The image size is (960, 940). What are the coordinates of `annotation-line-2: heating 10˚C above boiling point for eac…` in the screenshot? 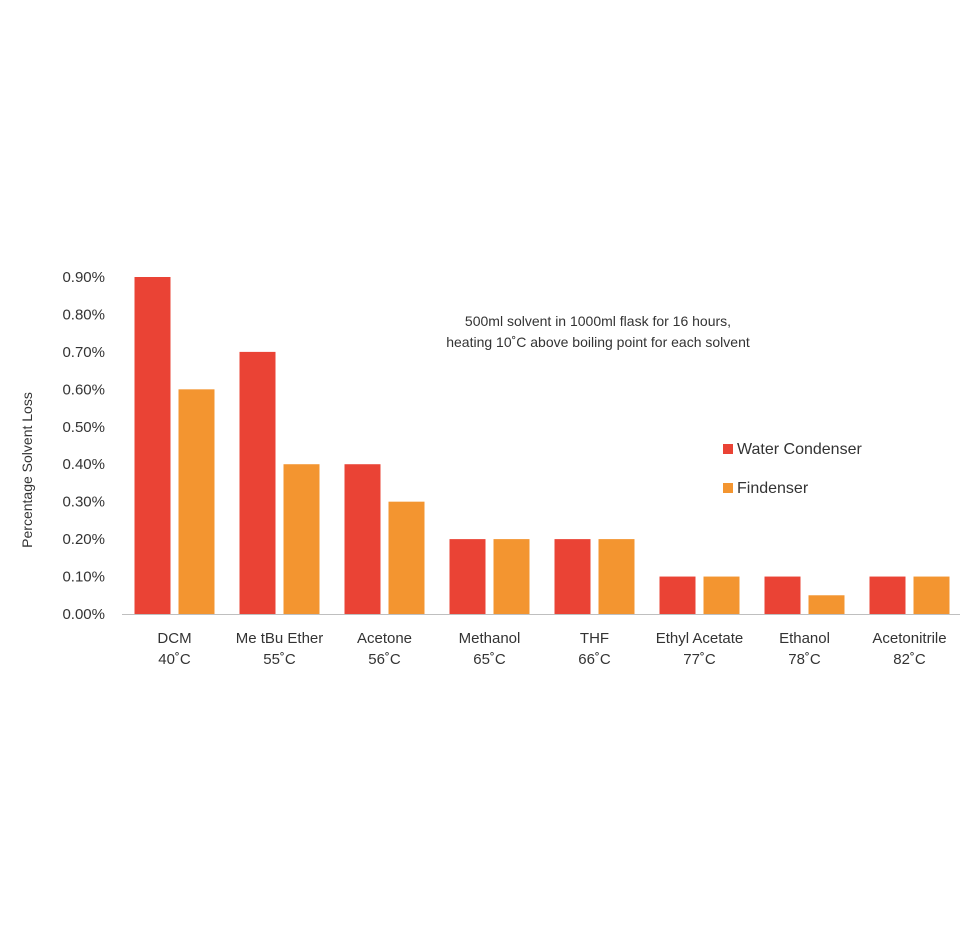 It's located at (598, 342).